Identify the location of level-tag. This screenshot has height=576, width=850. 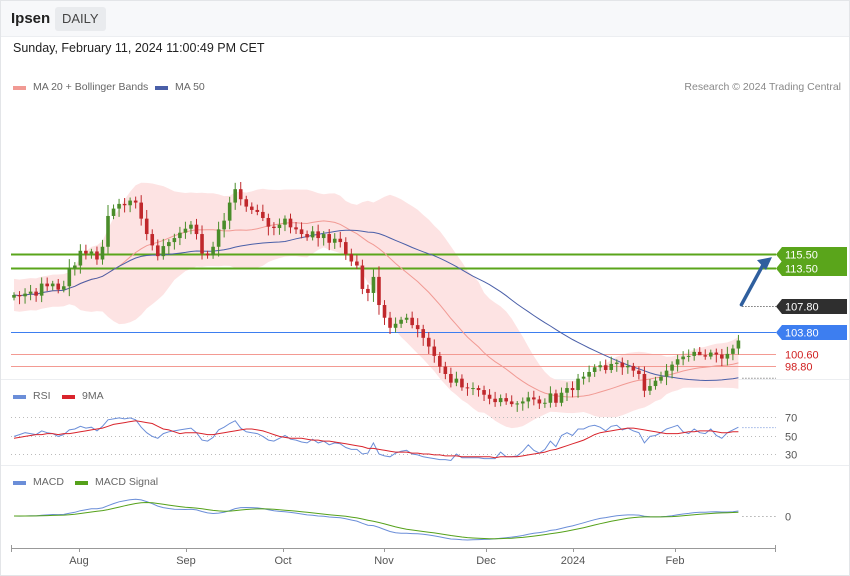
(811, 332).